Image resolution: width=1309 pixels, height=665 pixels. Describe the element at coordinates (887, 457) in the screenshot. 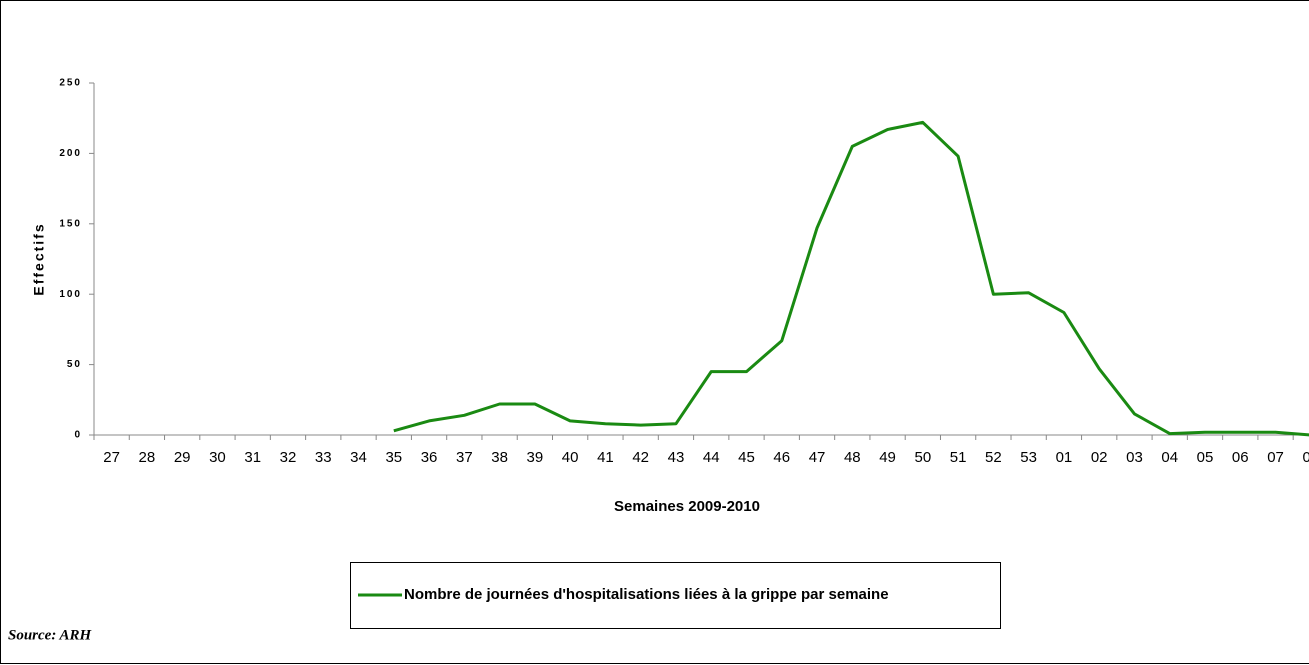

I see `x-tick-label: 49` at that location.